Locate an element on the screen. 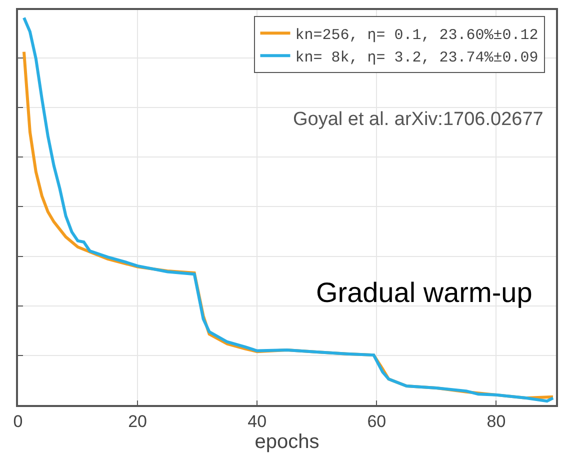 This screenshot has height=469, width=562. x-tick-label: 20 is located at coordinates (138, 422).